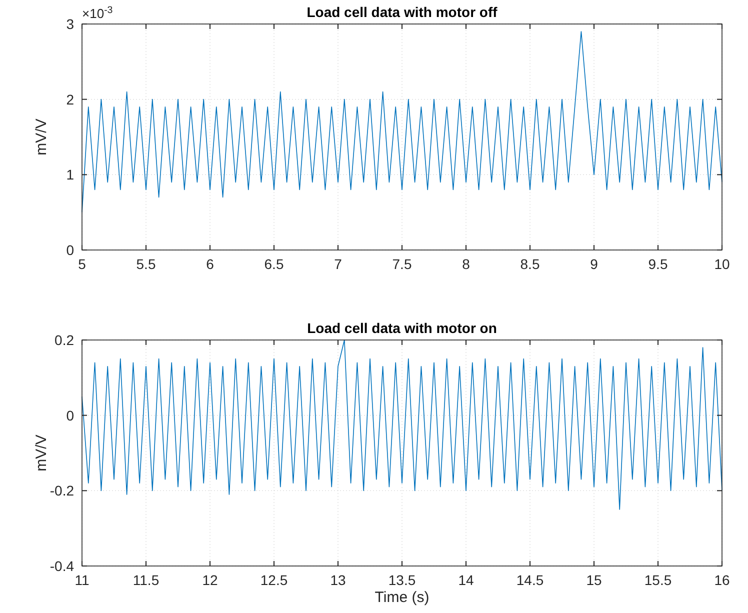 The height and width of the screenshot is (613, 748). Describe the element at coordinates (402, 12) in the screenshot. I see `chart-title: Load cell data with motor off` at that location.